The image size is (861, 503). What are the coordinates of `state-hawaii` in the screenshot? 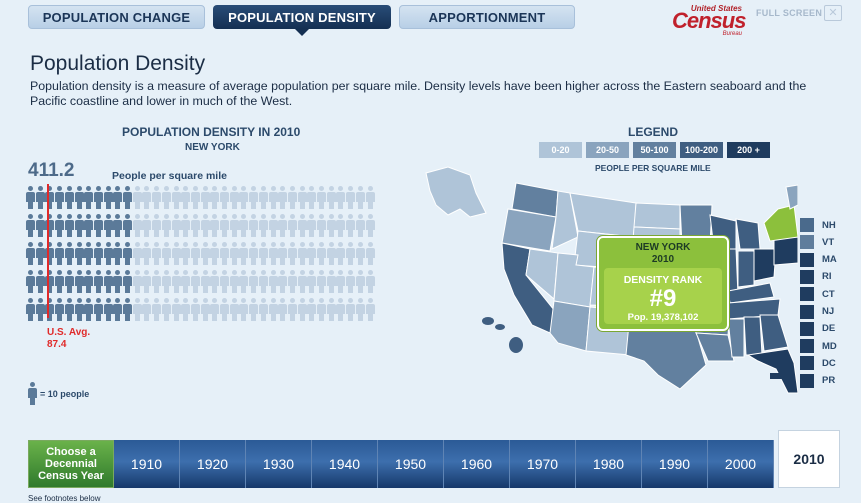 It's located at (488, 321).